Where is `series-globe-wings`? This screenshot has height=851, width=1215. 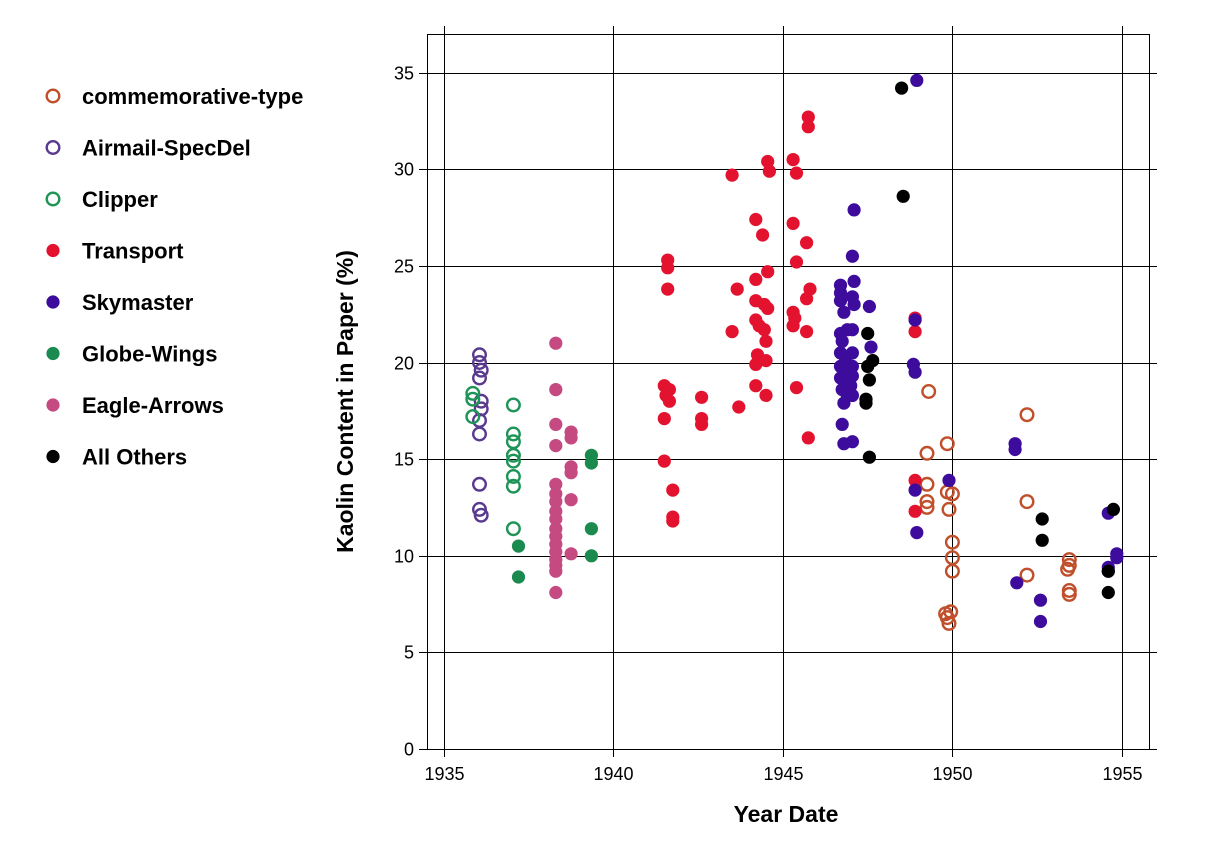
series-globe-wings is located at coordinates (555, 516).